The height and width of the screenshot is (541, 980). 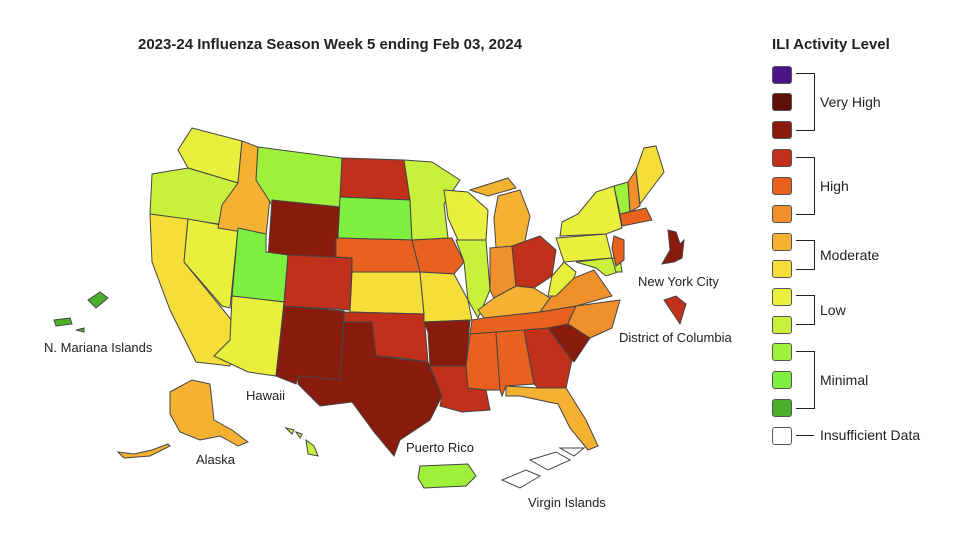 I want to click on label-nyc: New York City, so click(x=678, y=281).